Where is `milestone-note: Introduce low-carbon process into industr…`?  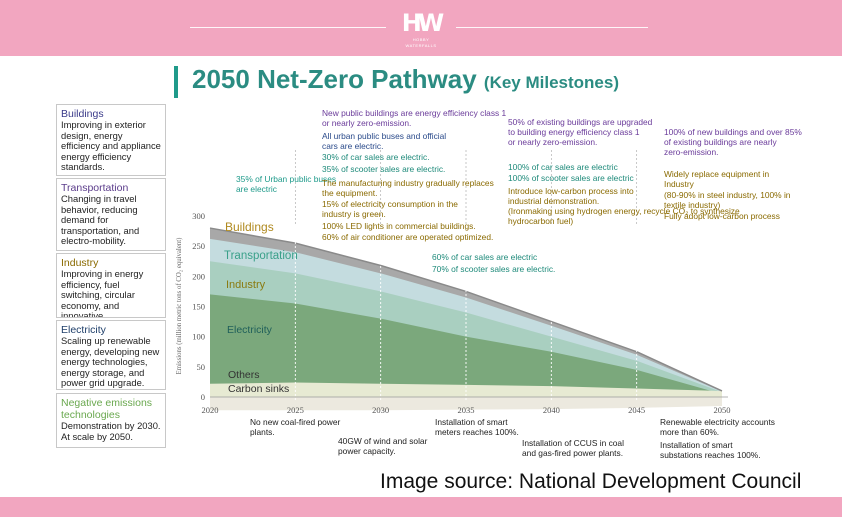
milestone-note: Introduce low-carbon process into industr… is located at coordinates (571, 196).